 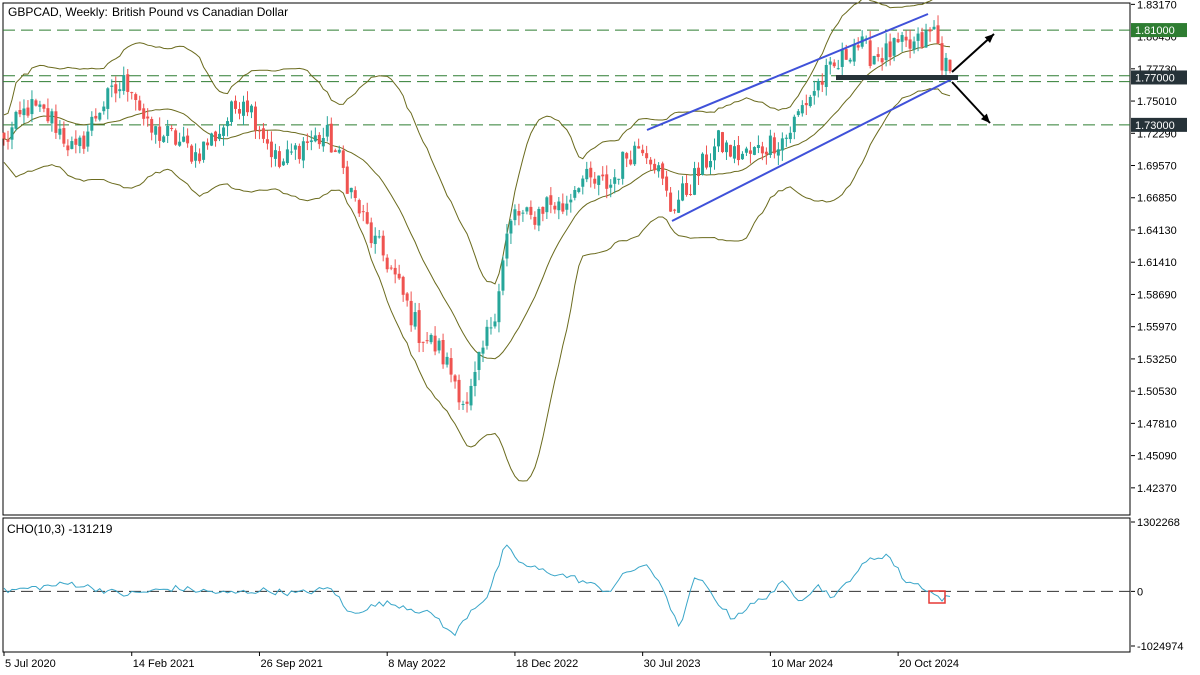 I want to click on time-tick-label: 14 Feb 2021, so click(x=164, y=664).